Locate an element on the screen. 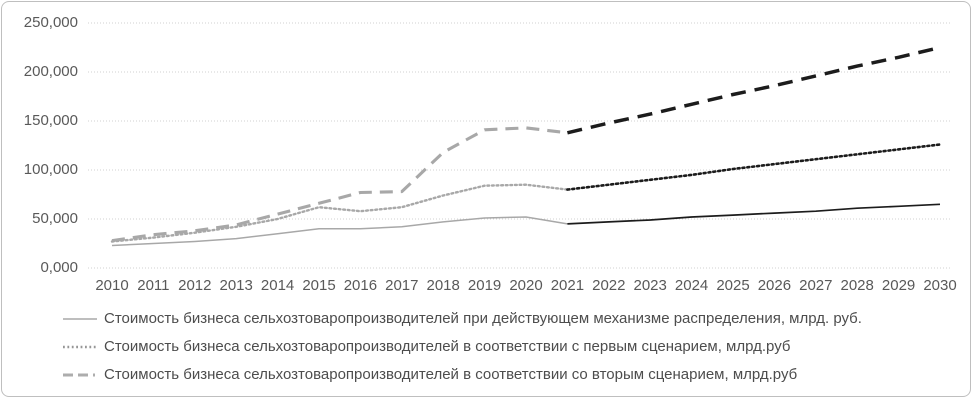  x-axis-label: 2024 is located at coordinates (691, 285).